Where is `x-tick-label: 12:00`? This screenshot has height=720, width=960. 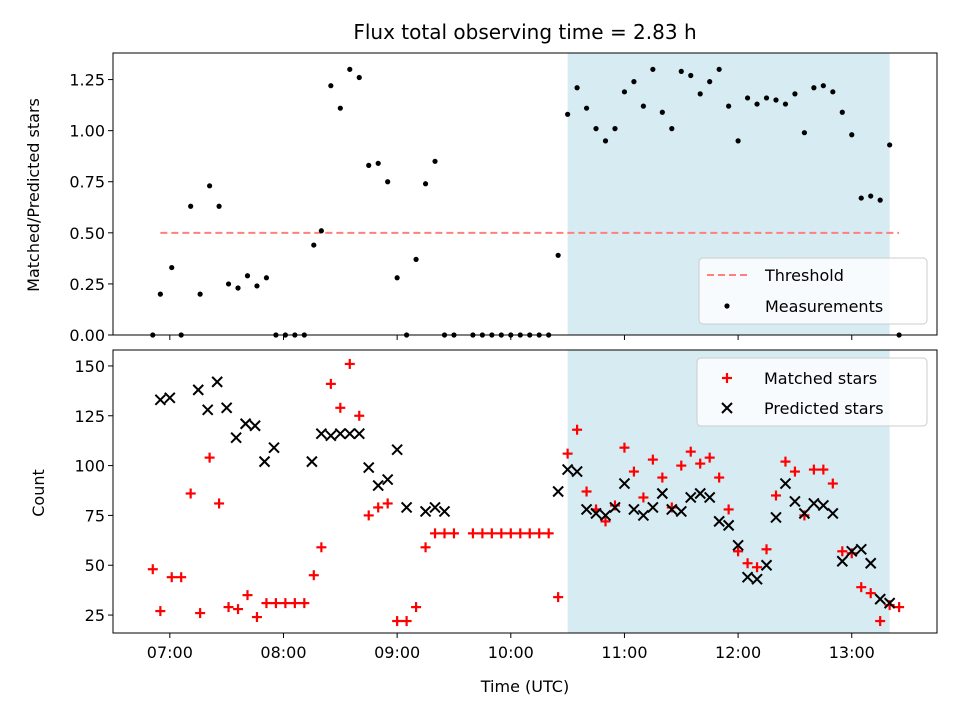 x-tick-label: 12:00 is located at coordinates (738, 652).